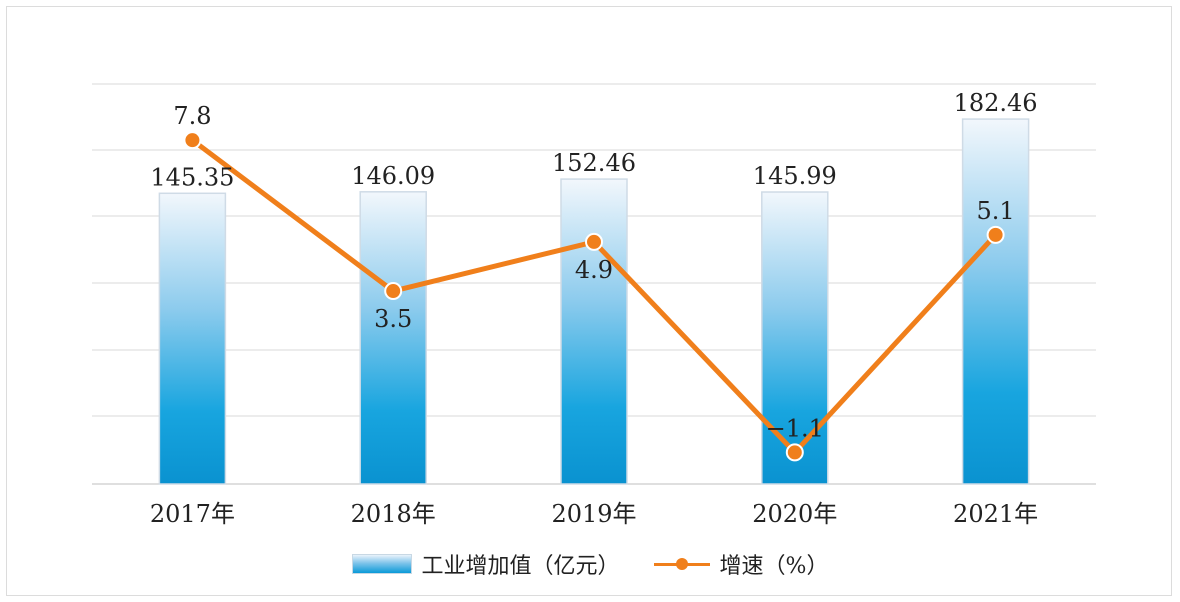 This screenshot has height=602, width=1180. What do you see at coordinates (393, 176) in the screenshot?
I see `bar-value-label: 146.09` at bounding box center [393, 176].